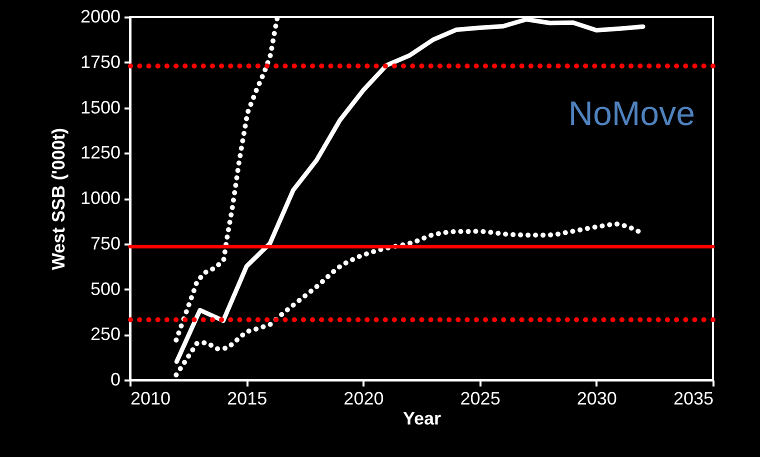 The height and width of the screenshot is (457, 760). Describe the element at coordinates (596, 398) in the screenshot. I see `x-tick-label: 2030` at that location.